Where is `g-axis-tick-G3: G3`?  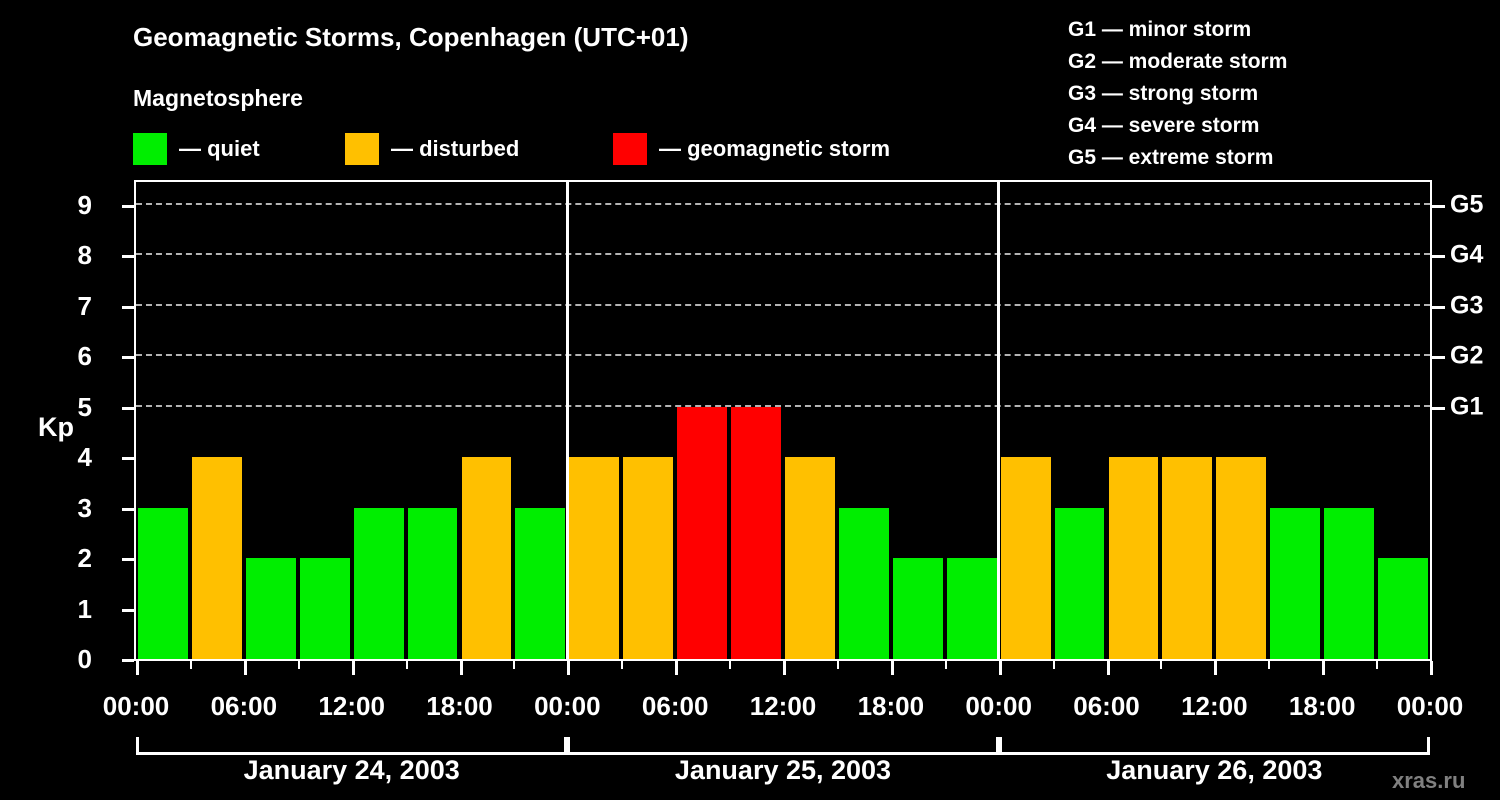 g-axis-tick-G3: G3 is located at coordinates (1467, 305).